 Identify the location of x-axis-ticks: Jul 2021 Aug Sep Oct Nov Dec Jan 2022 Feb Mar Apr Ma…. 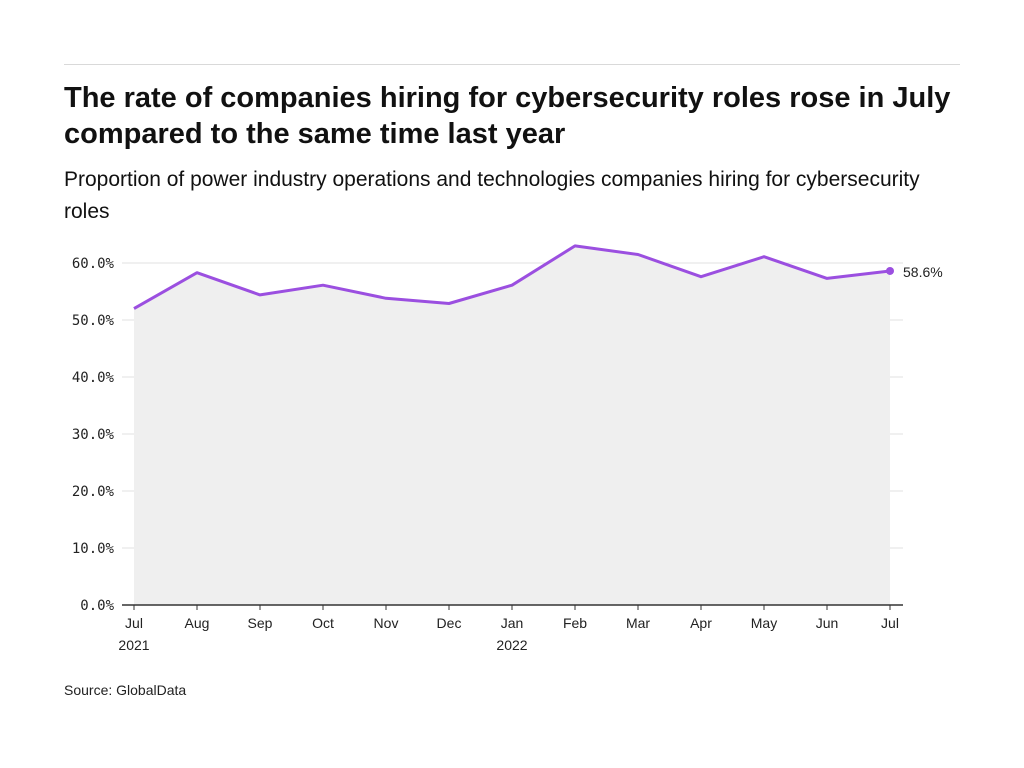
(508, 629).